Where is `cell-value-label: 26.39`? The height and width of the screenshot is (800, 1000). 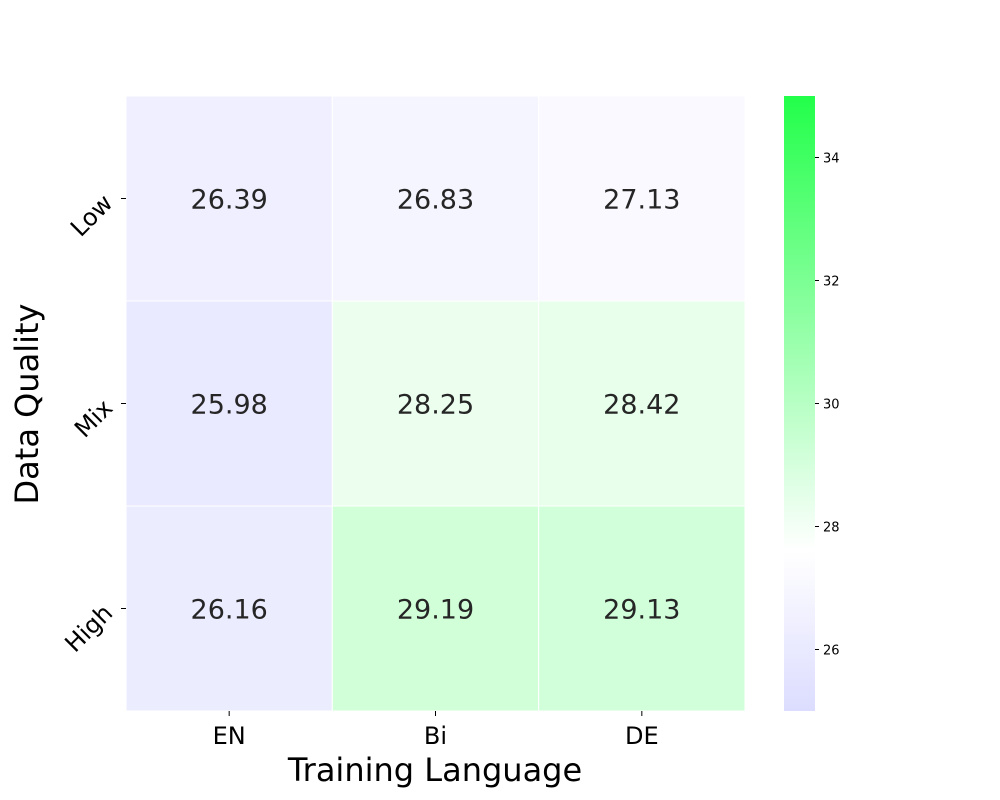 cell-value-label: 26.39 is located at coordinates (229, 200).